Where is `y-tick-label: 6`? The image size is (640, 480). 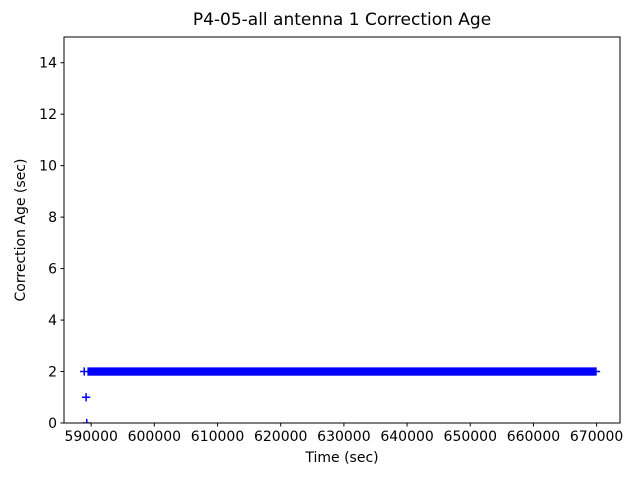 y-tick-label: 6 is located at coordinates (52, 270).